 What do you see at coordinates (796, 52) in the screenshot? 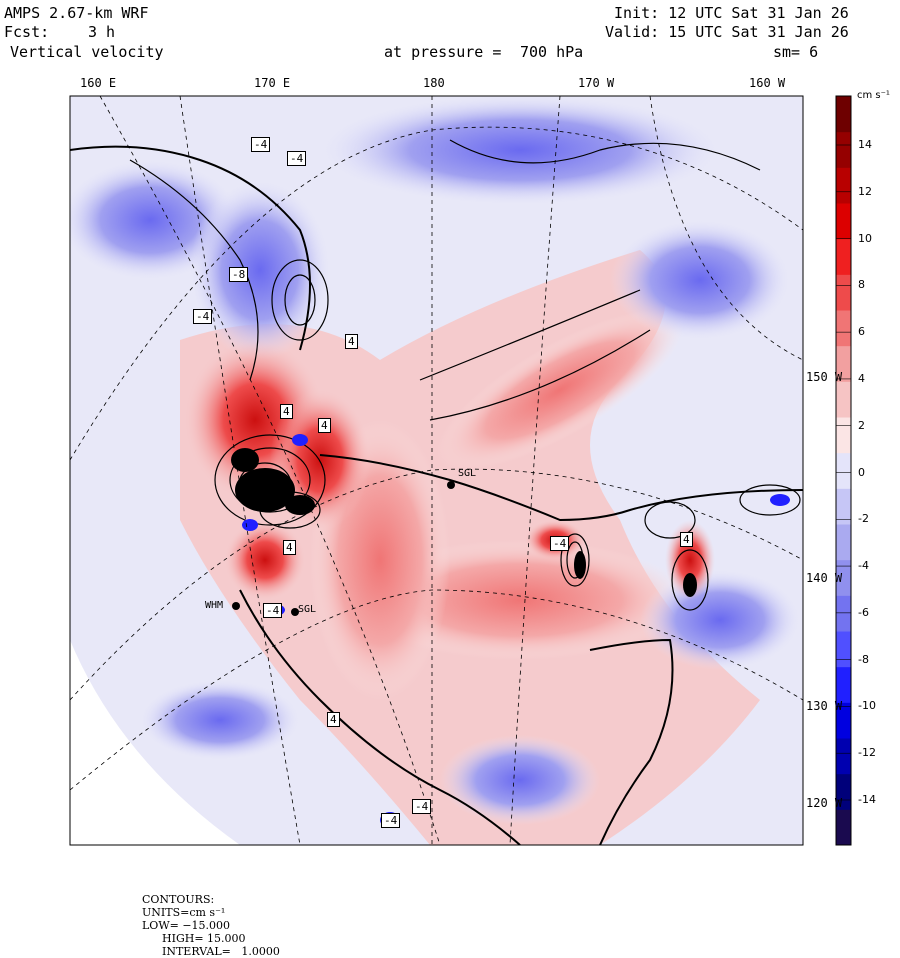
I see `smoothing-value: sm= 6` at bounding box center [796, 52].